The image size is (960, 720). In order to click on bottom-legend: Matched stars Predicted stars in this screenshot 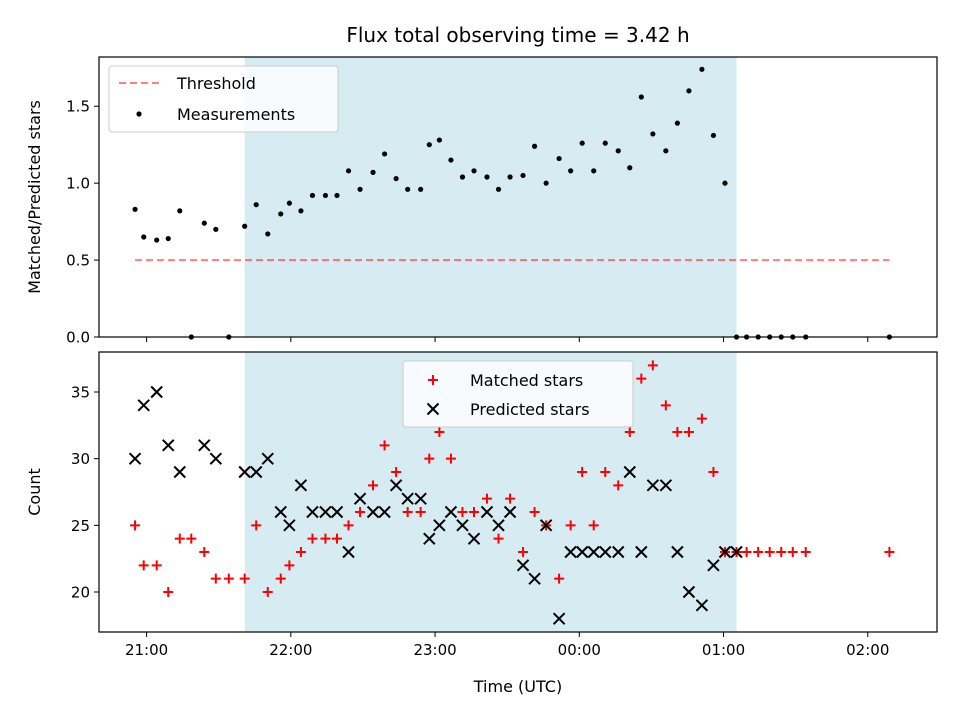, I will do `click(518, 394)`.